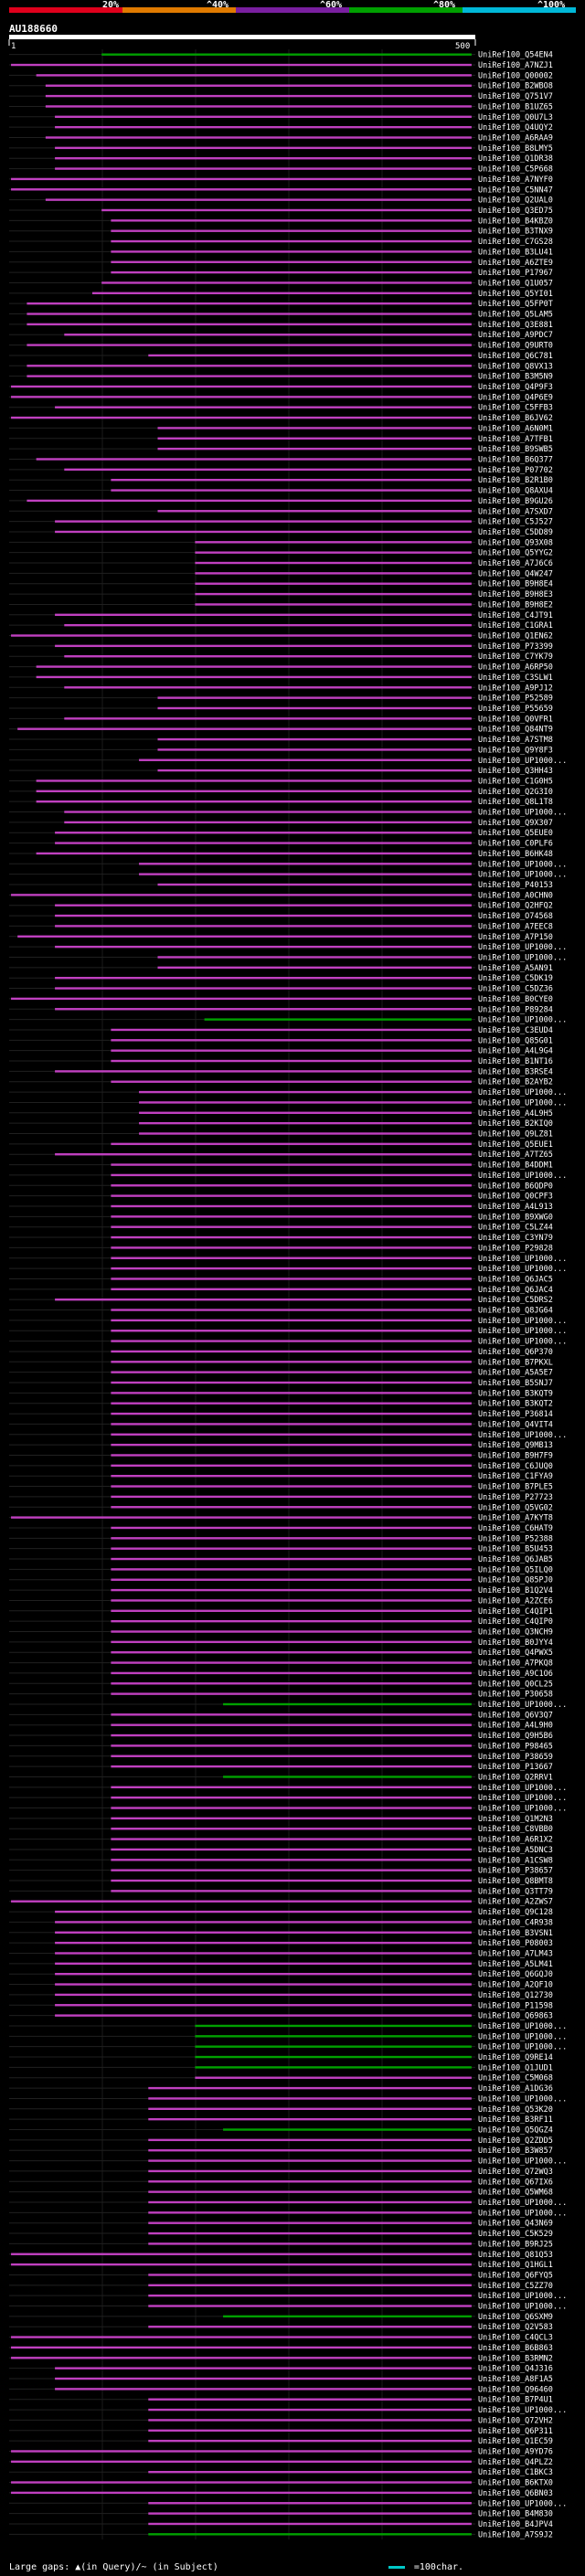 The height and width of the screenshot is (2576, 585). Describe the element at coordinates (515, 2379) in the screenshot. I see `hit-label: UniRef100_A8F1A5` at that location.